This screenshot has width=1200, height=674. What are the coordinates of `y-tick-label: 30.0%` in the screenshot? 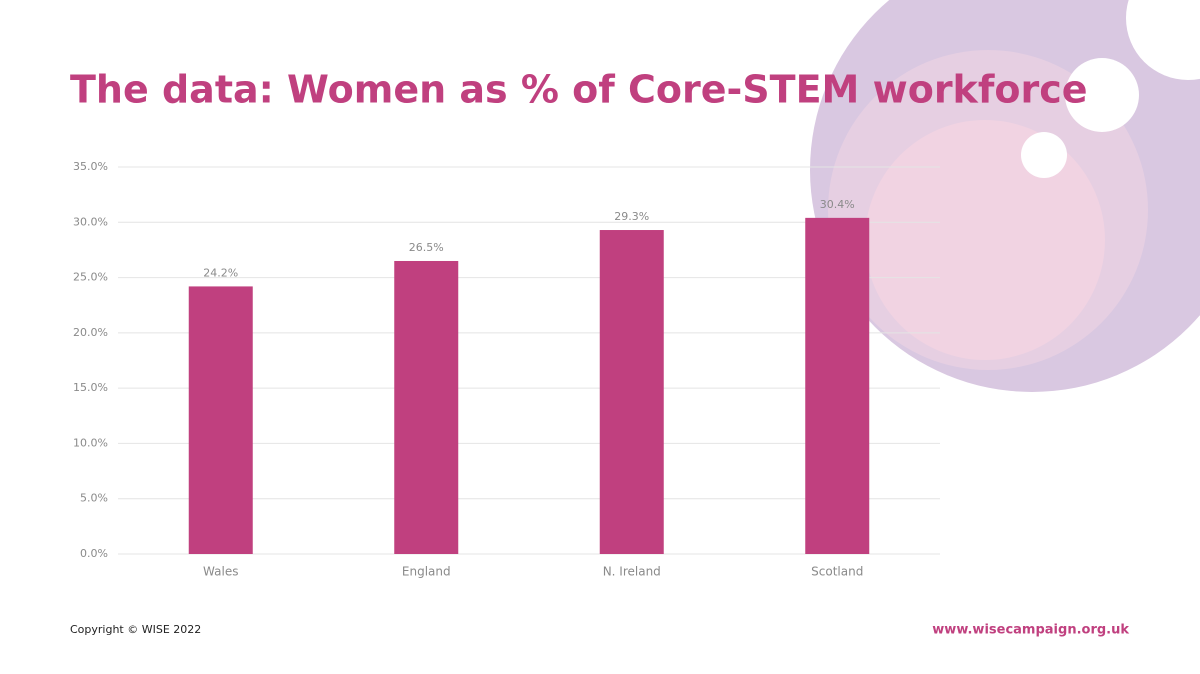 It's located at (90, 221).